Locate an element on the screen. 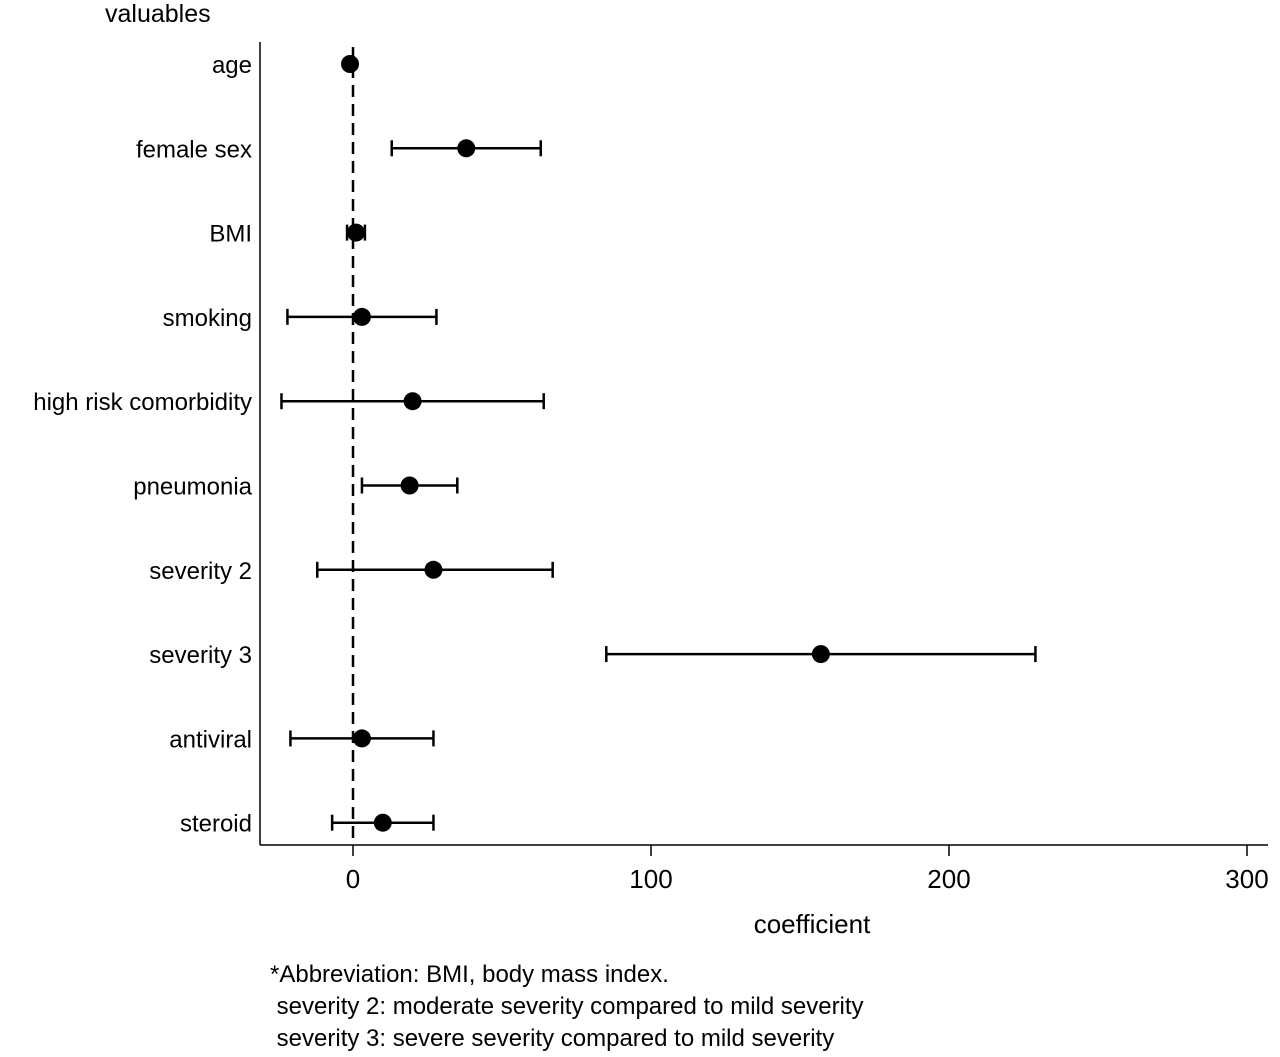 The width and height of the screenshot is (1280, 1057). y-axis-title: valuables is located at coordinates (158, 14).